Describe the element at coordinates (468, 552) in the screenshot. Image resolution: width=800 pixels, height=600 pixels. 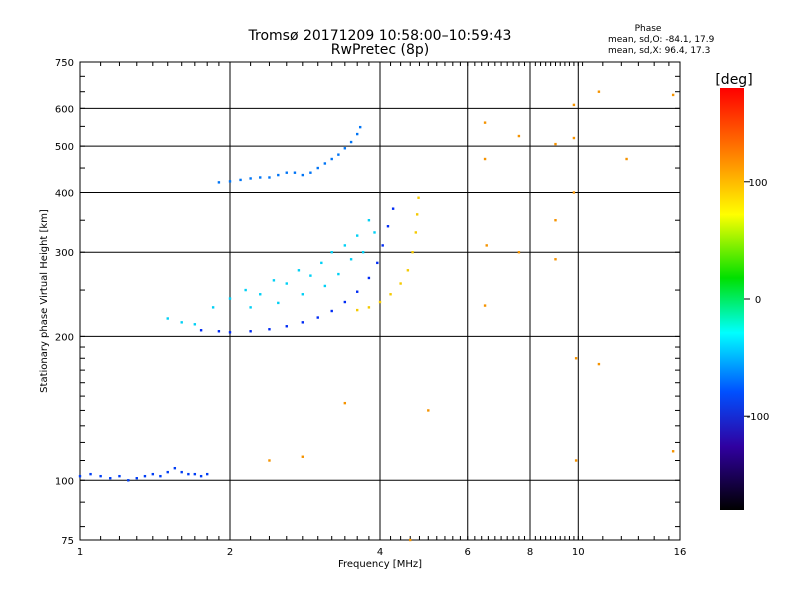
I see `x-tick-label: 6` at that location.